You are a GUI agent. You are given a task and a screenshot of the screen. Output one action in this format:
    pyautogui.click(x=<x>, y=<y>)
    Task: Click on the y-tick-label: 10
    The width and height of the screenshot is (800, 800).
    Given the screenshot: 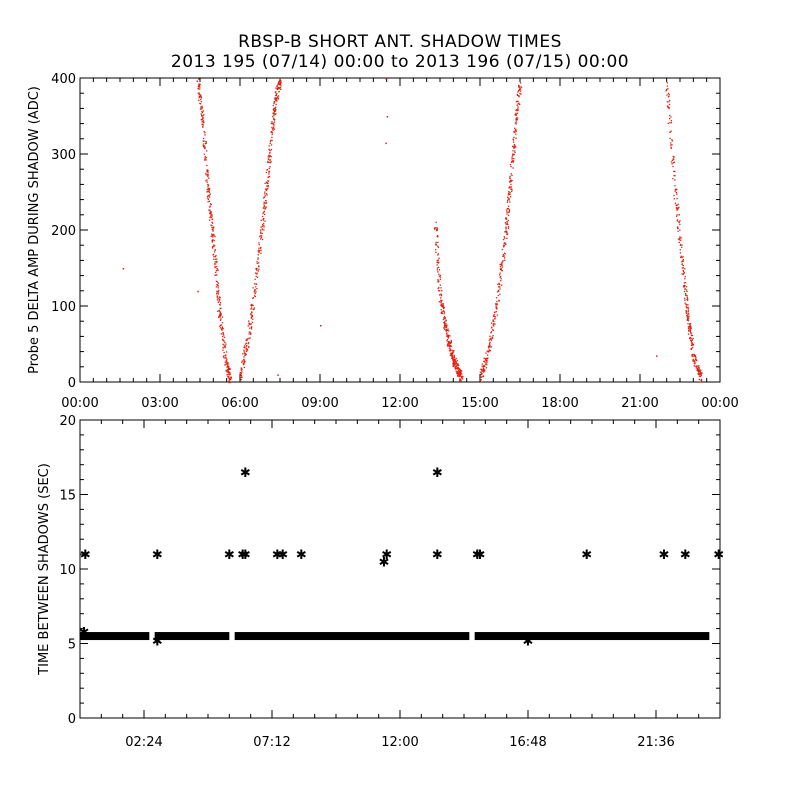 What is the action you would take?
    pyautogui.click(x=67, y=570)
    